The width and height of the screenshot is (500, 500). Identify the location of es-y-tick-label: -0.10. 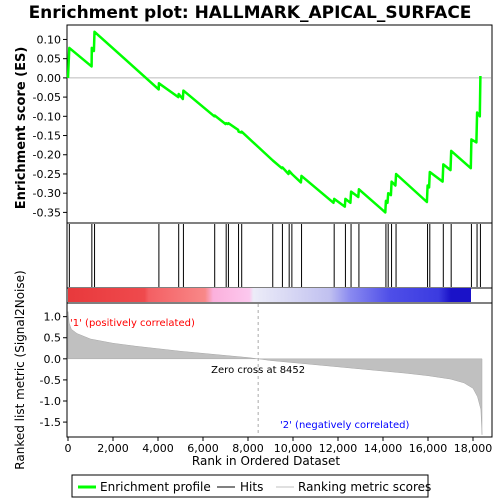
(47, 116).